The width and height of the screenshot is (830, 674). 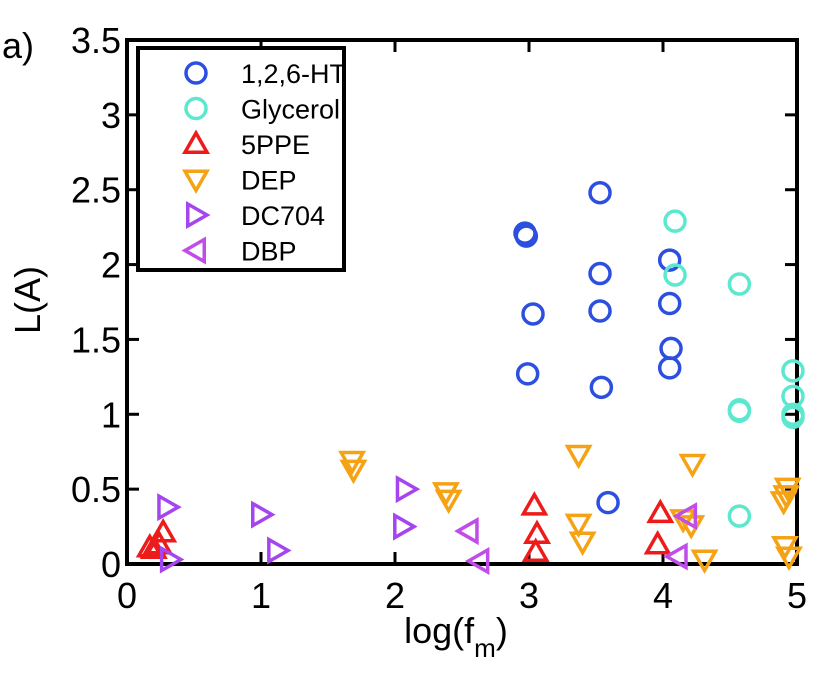 What do you see at coordinates (275, 145) in the screenshot?
I see `legend-label: 5PPE` at bounding box center [275, 145].